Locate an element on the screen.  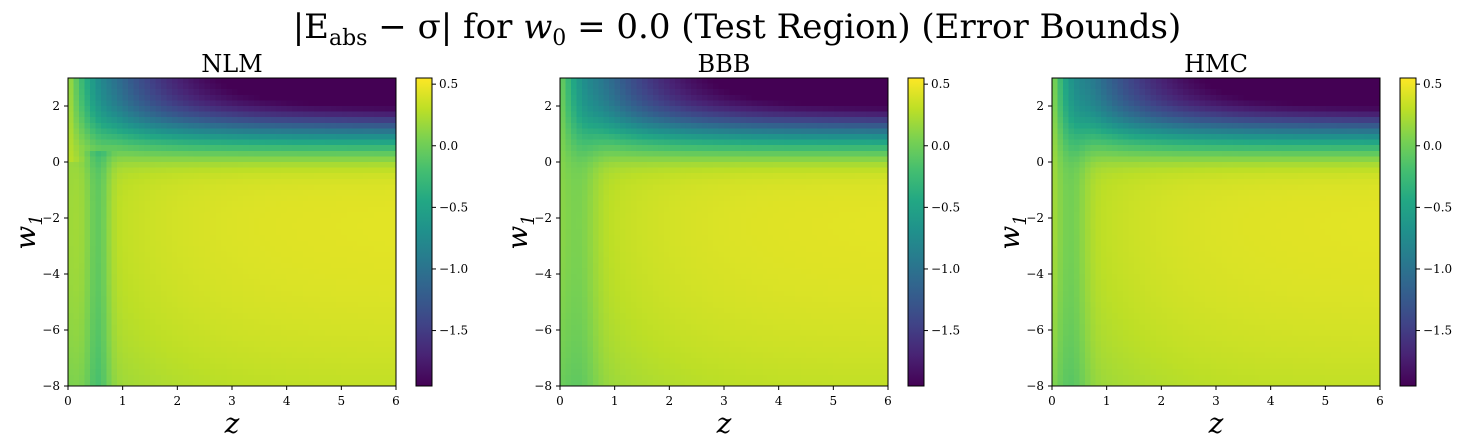
suptitle-var-sub: 0 is located at coordinates (559, 38).